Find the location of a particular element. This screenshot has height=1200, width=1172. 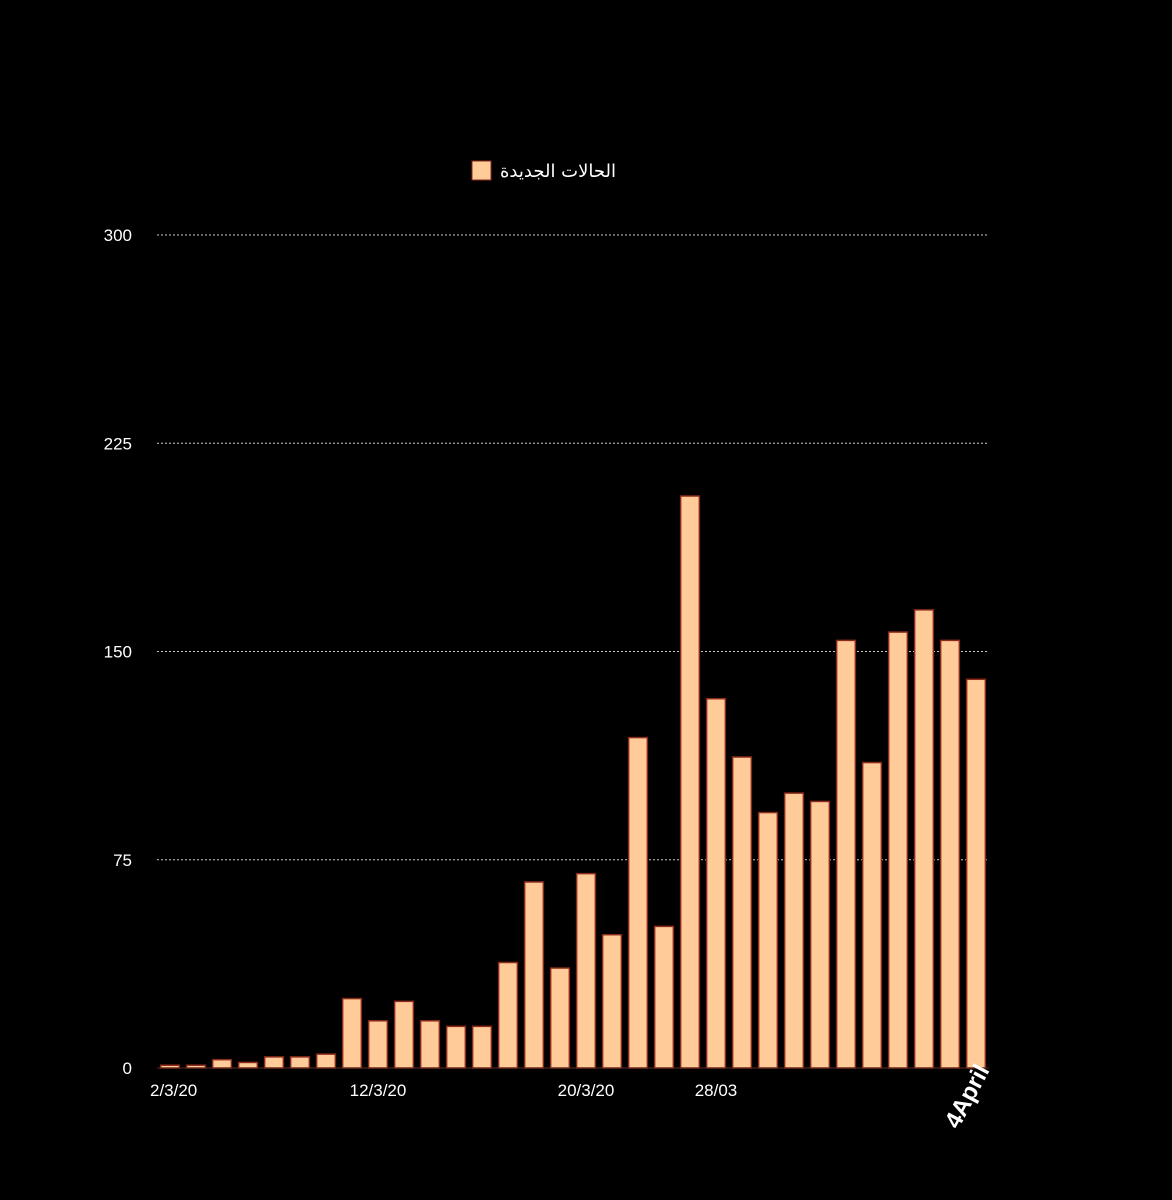

x-tick-label: 2/3/20 is located at coordinates (173, 1090).